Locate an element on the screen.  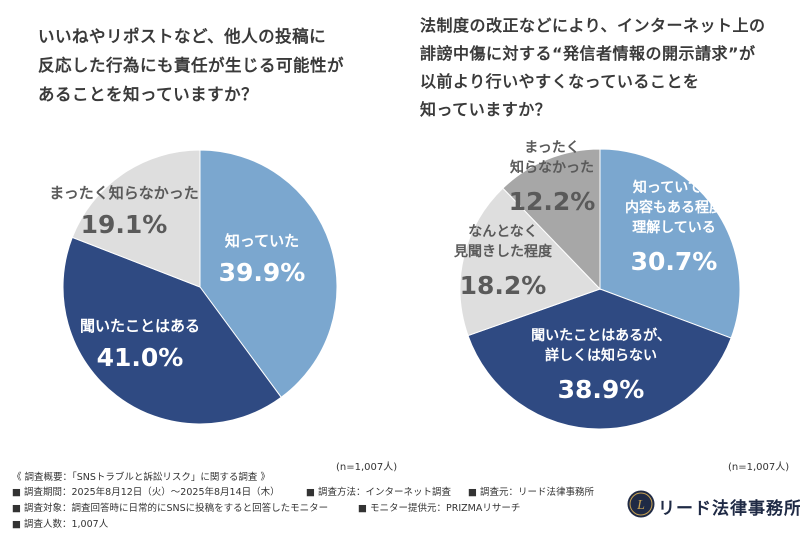
logo-emblem-icon: L is located at coordinates (641, 504).